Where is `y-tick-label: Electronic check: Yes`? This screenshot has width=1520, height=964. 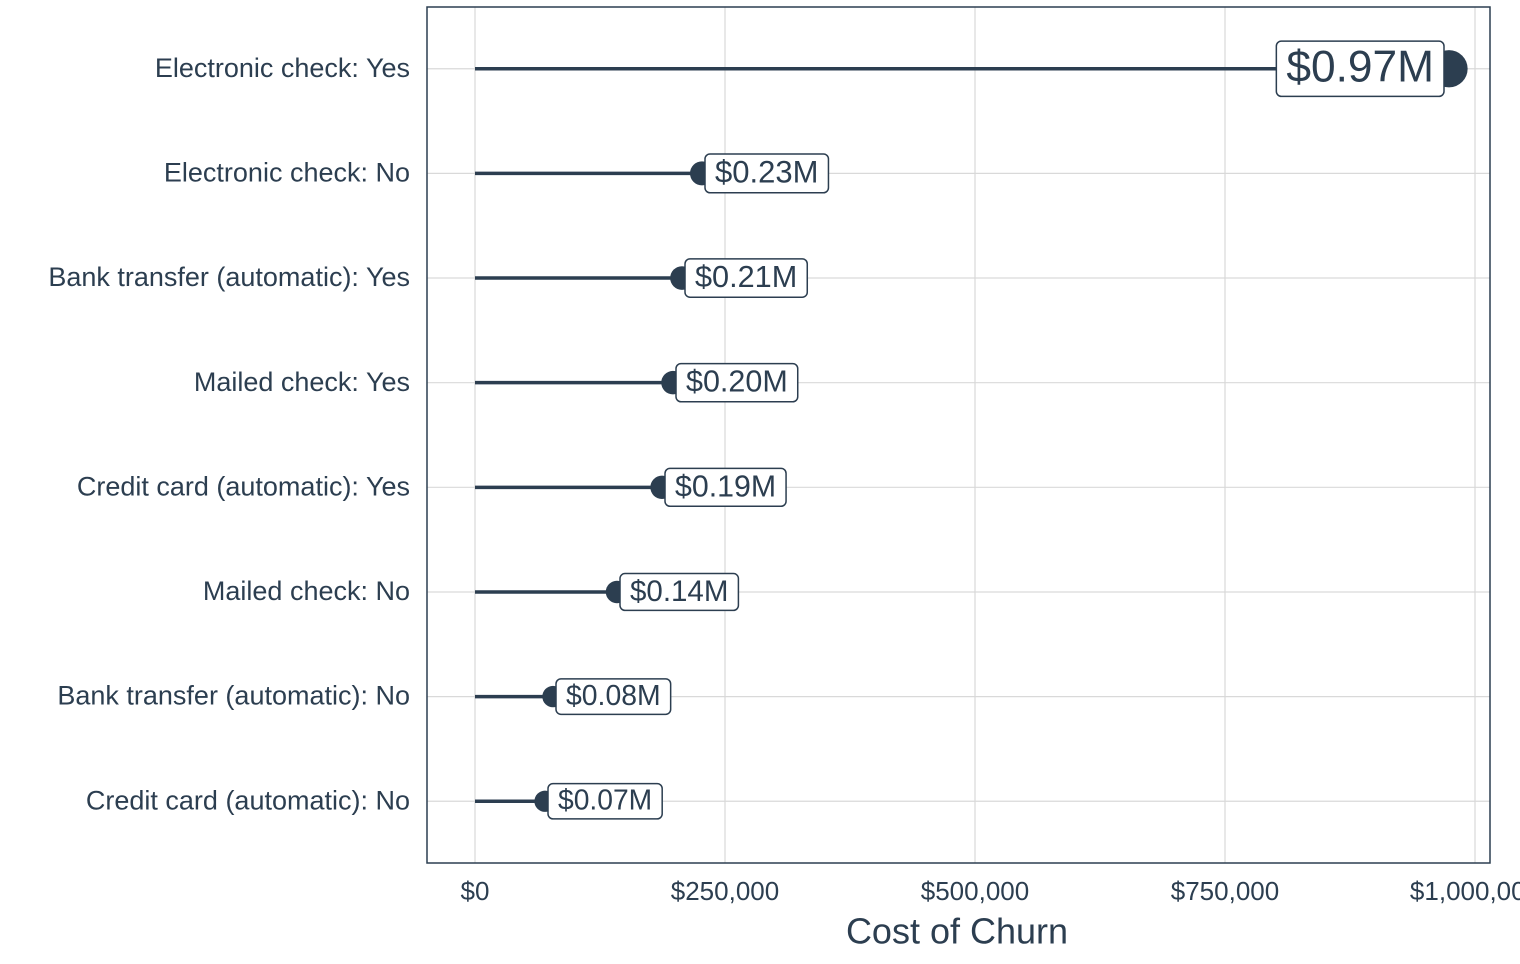 y-tick-label: Electronic check: Yes is located at coordinates (282, 68).